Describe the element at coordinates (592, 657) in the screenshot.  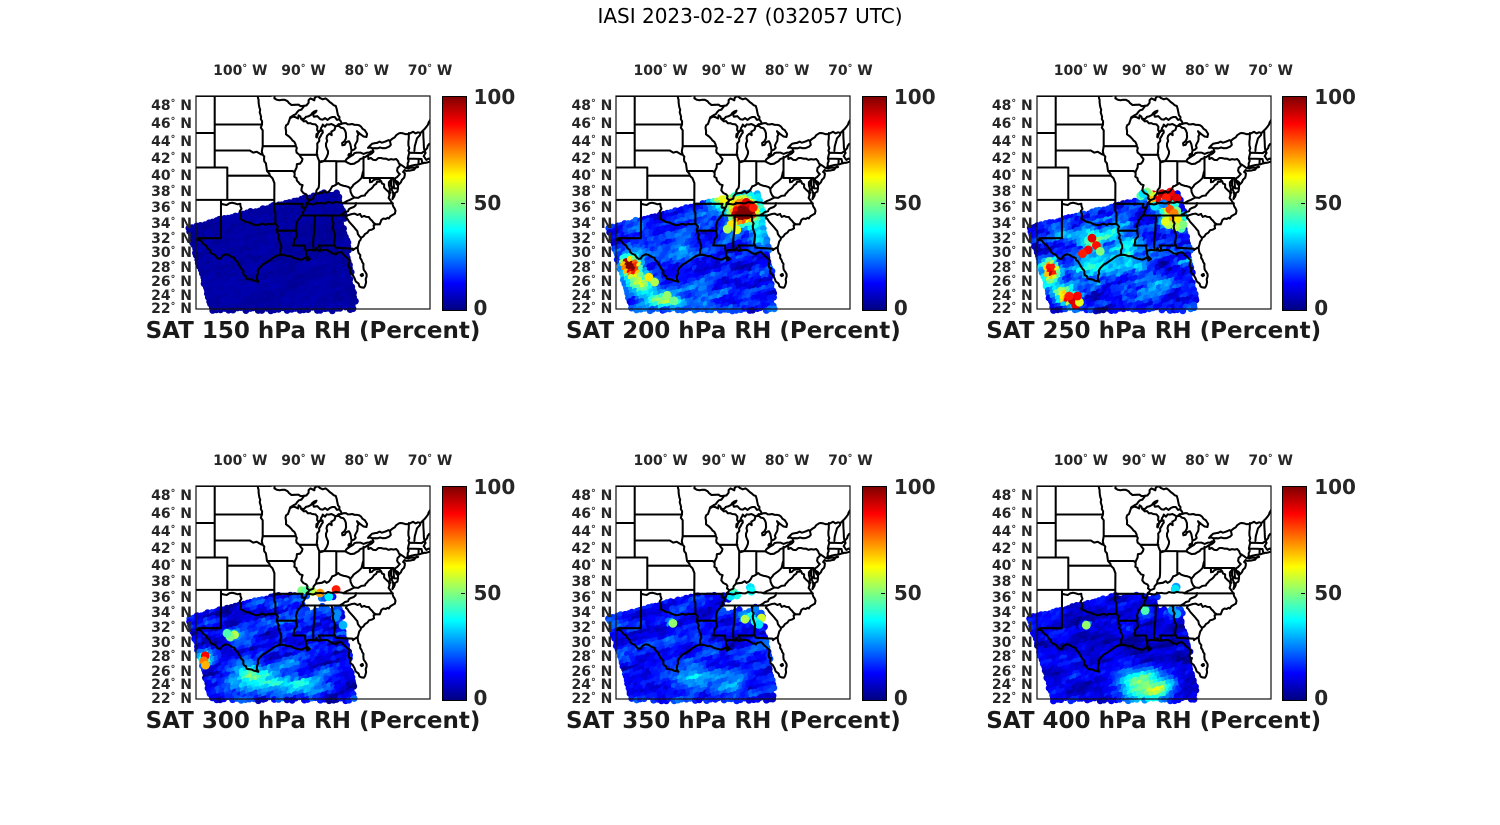
I see `lat-tick-label: 28° N` at that location.